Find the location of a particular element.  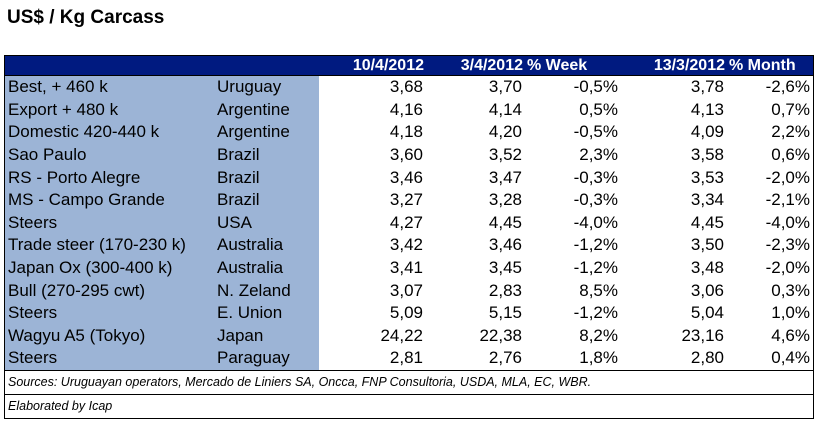

week-ago-price-cell: 2,76 is located at coordinates (475, 358).